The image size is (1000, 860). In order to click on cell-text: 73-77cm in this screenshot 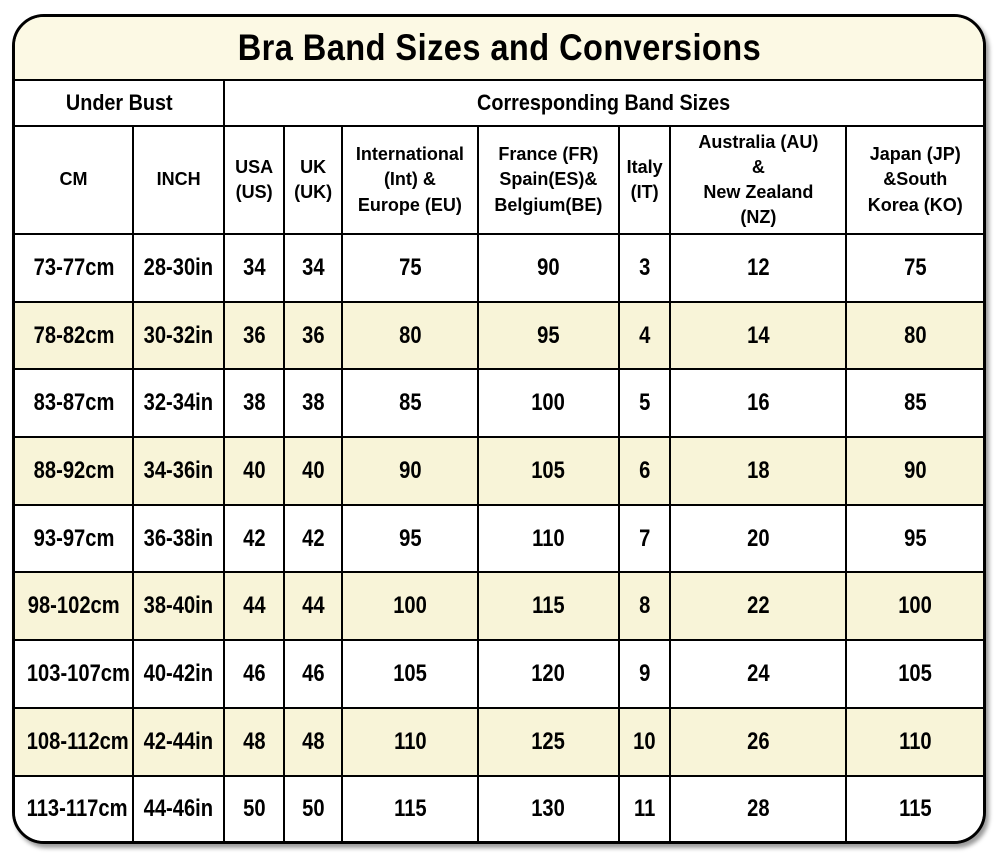, I will do `click(73, 267)`.